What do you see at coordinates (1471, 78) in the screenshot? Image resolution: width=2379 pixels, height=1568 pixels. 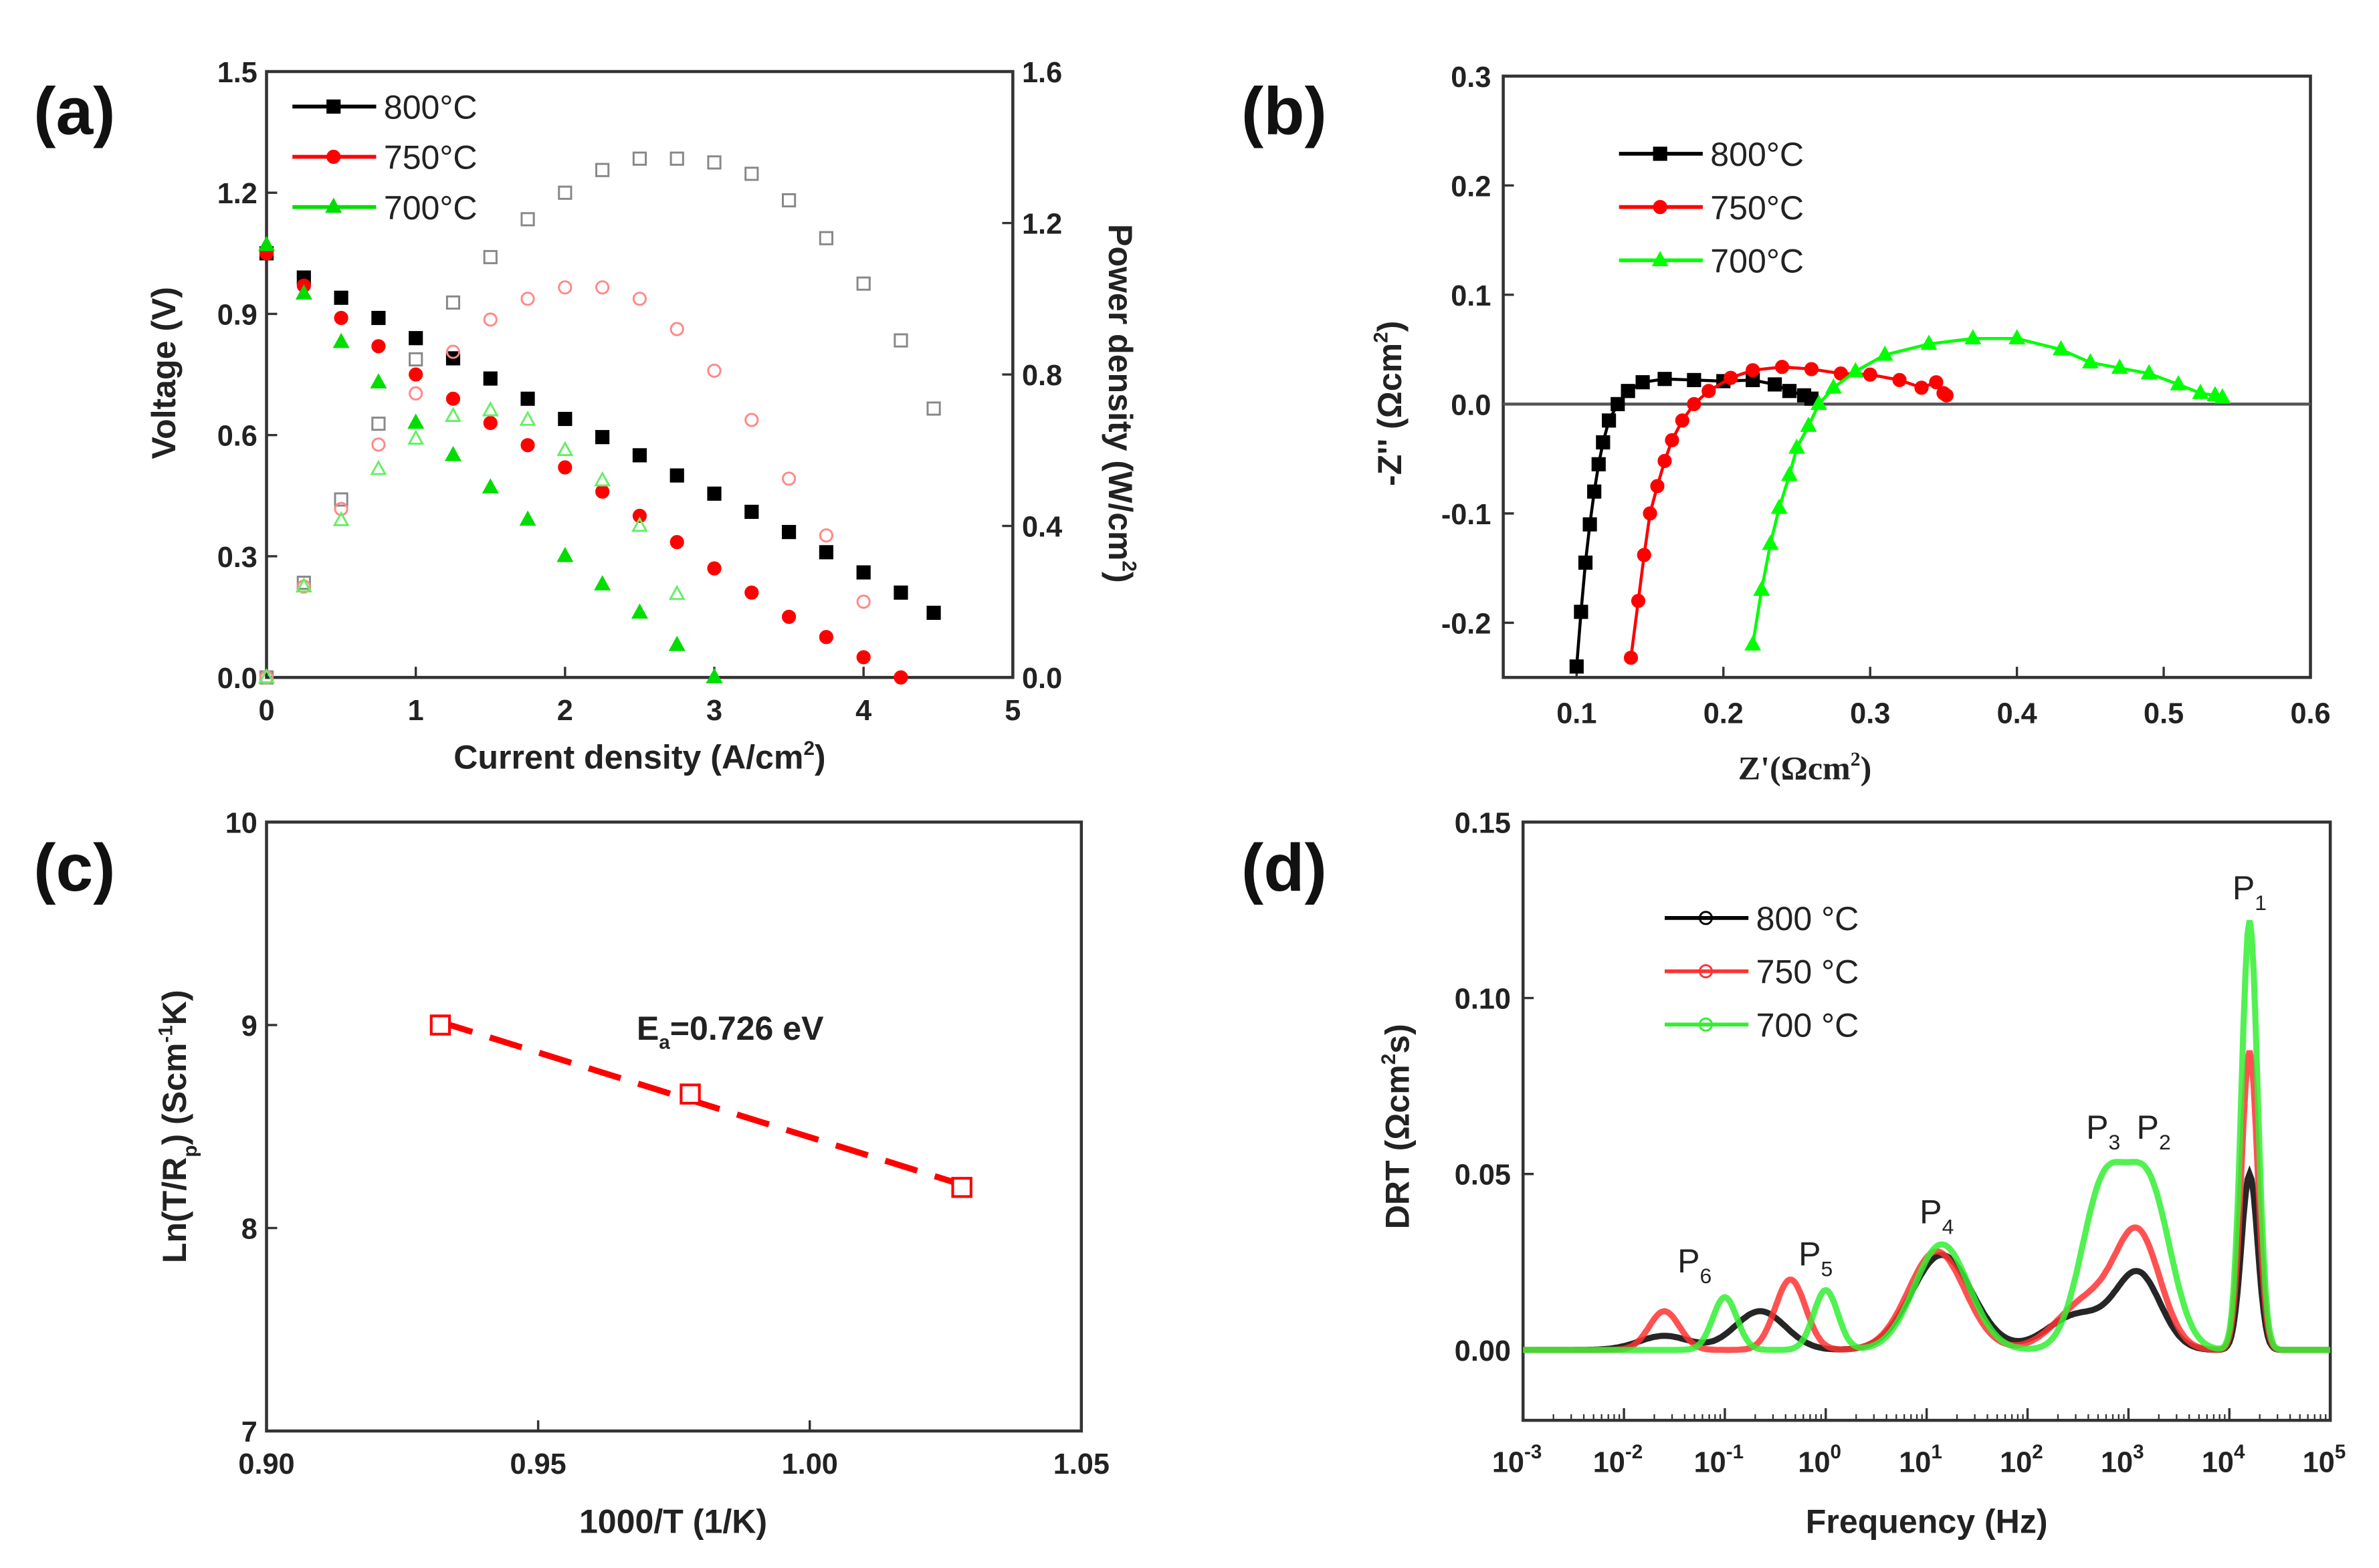 I see `y-tick-label-b: 0.3` at bounding box center [1471, 78].